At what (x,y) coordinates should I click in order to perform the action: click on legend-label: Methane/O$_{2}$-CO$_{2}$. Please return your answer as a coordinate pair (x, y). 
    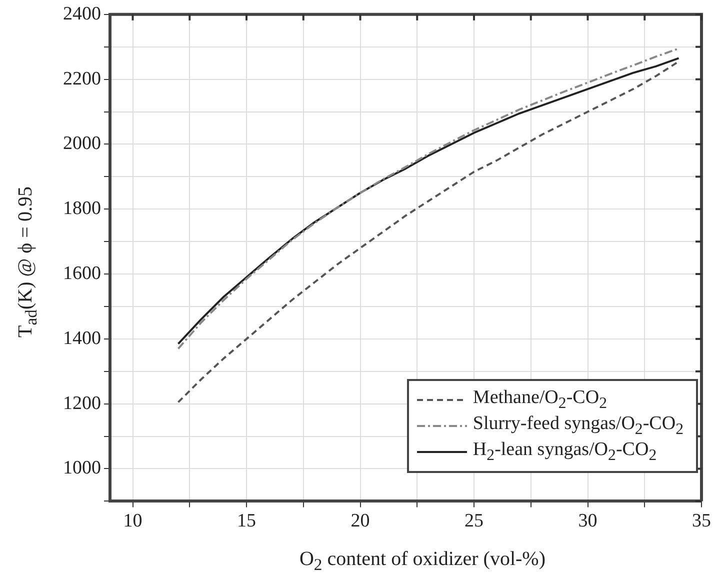
    Looking at the image, I should click on (539, 400).